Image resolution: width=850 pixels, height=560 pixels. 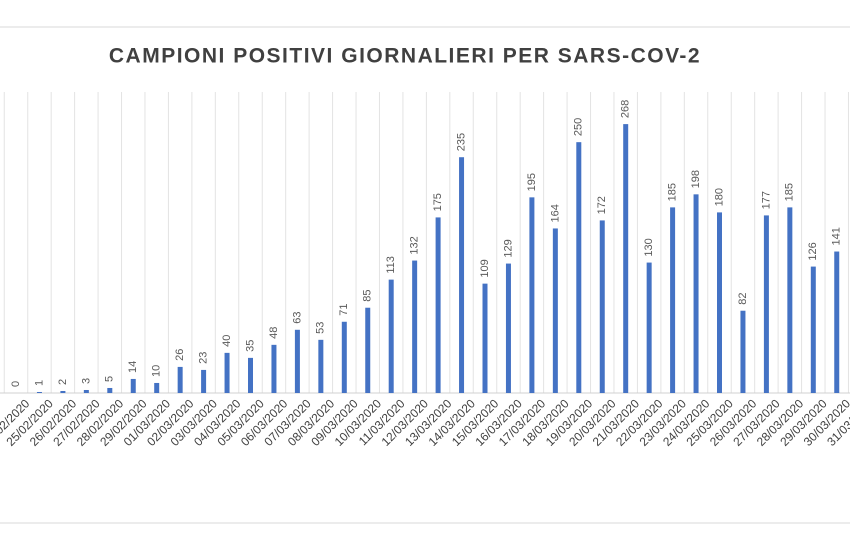 I want to click on data-label: 40, so click(x=227, y=341).